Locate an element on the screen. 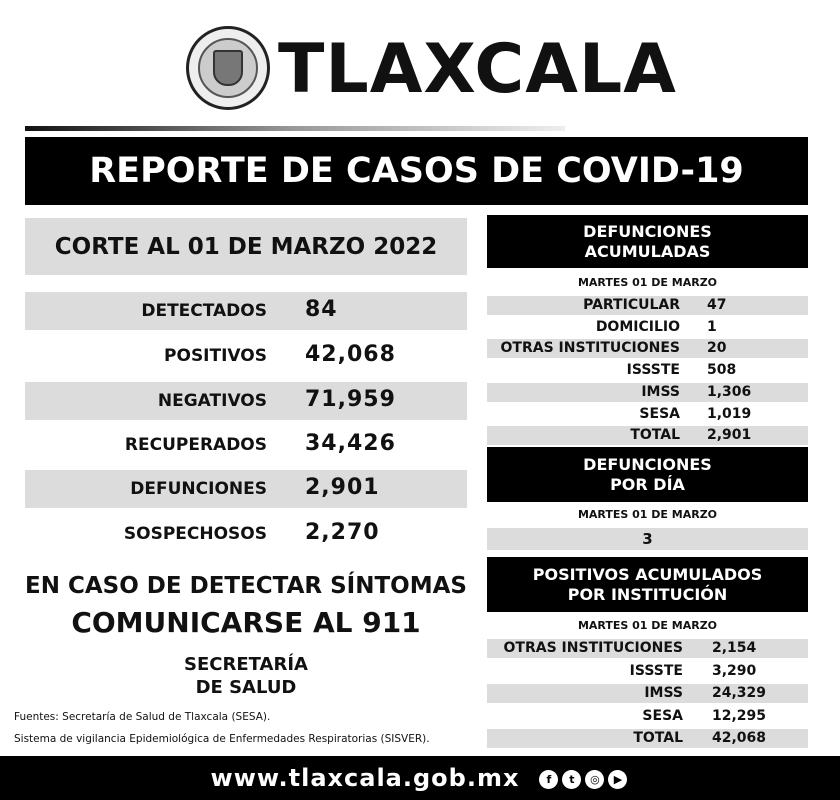  stat-row-sospechosos: SOSPECHOSOS 2,270 is located at coordinates (246, 534).